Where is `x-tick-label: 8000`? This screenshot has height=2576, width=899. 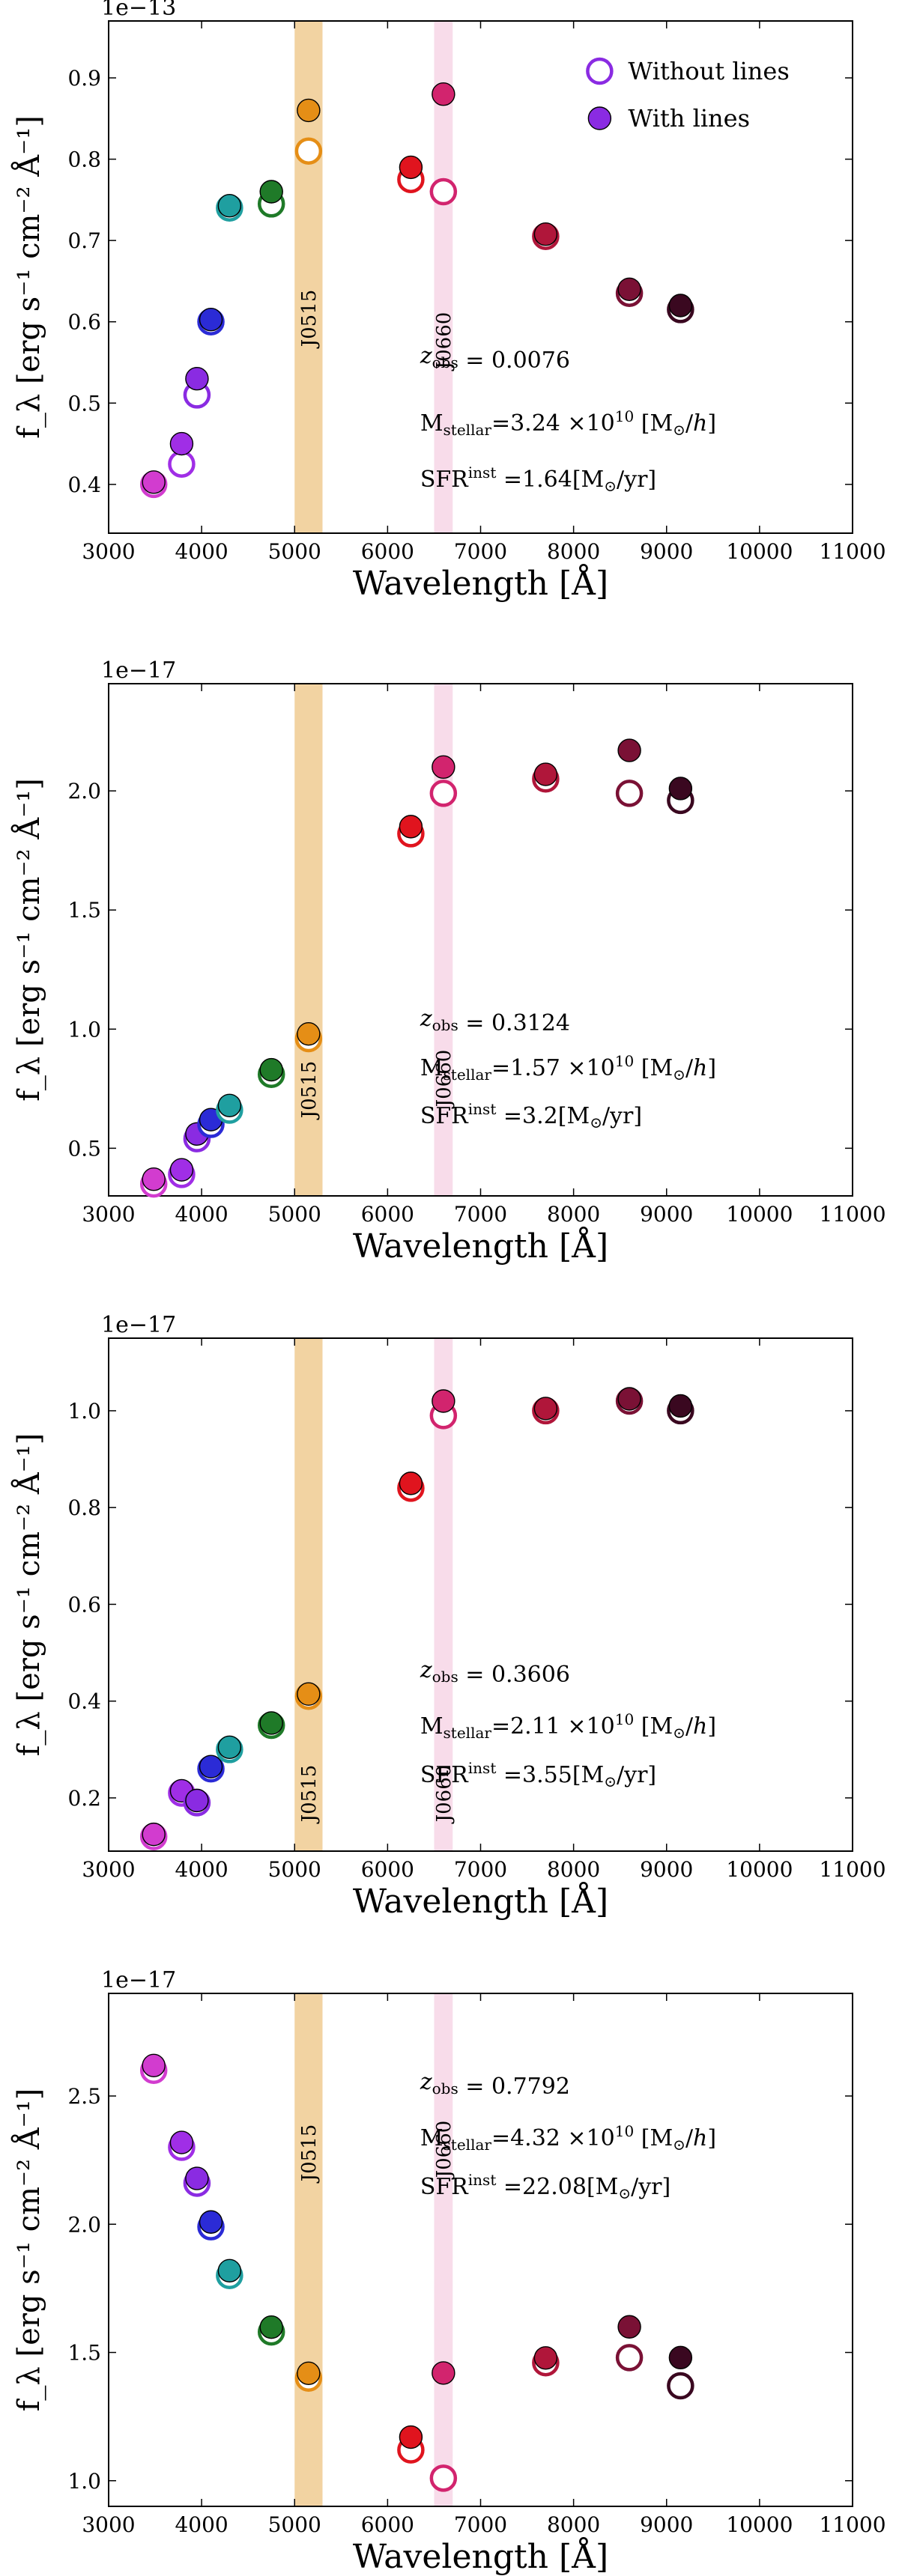
x-tick-label: 8000 is located at coordinates (573, 551).